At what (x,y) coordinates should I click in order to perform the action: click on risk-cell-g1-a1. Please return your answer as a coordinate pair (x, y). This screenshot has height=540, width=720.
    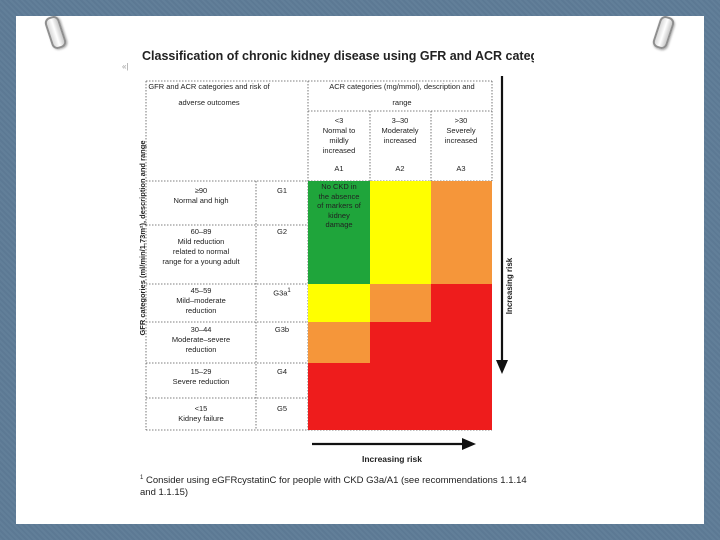
    Looking at the image, I should click on (339, 203).